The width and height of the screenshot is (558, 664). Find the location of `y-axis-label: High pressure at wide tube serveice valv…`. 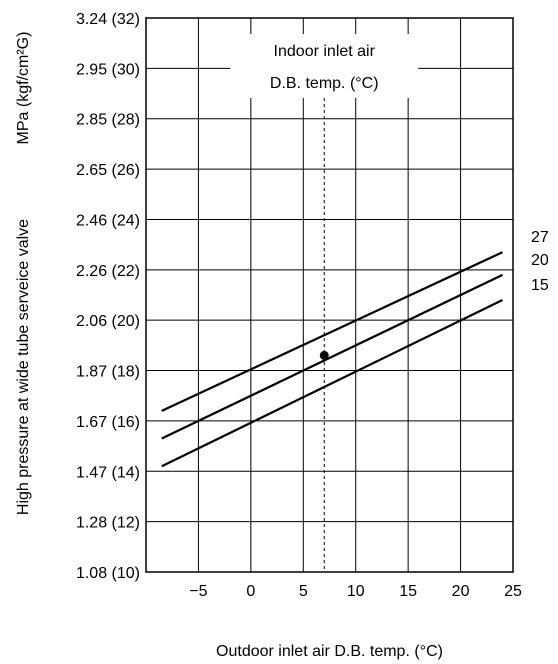

y-axis-label: High pressure at wide tube serveice valv… is located at coordinates (23, 367).